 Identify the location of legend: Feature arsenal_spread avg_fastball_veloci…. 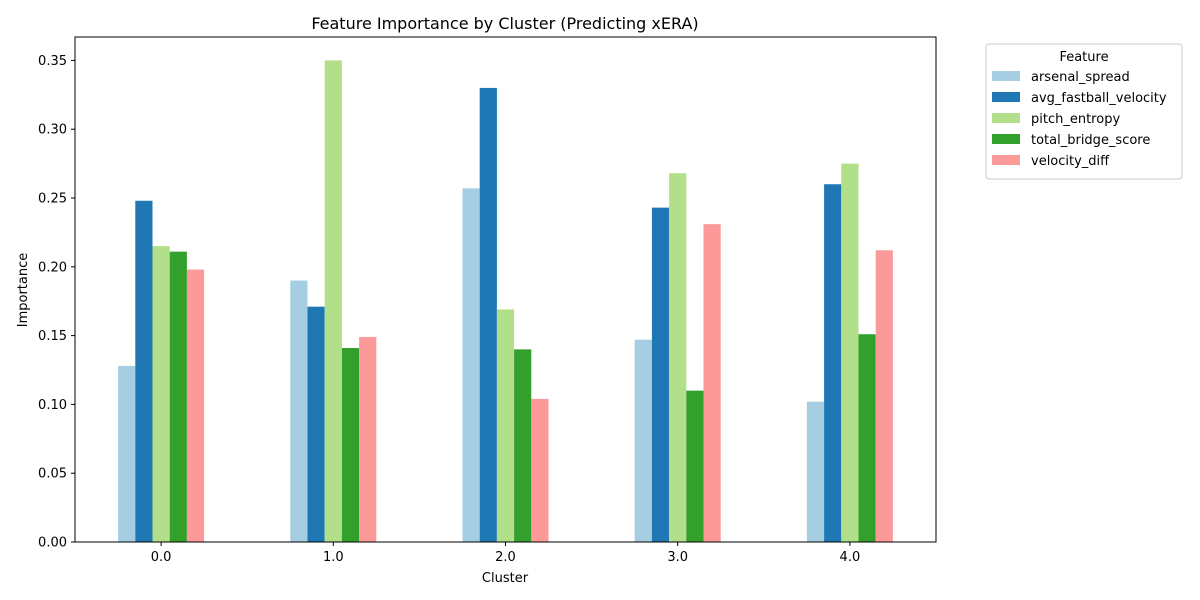
(1084, 111).